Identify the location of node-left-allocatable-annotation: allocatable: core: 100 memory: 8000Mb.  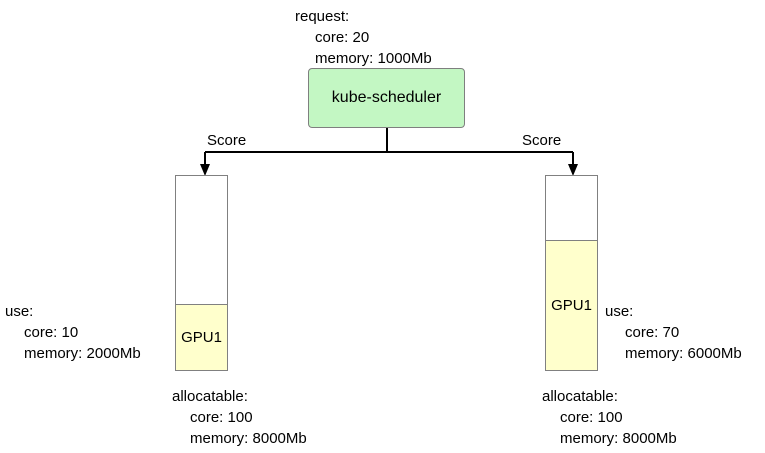
(239, 417).